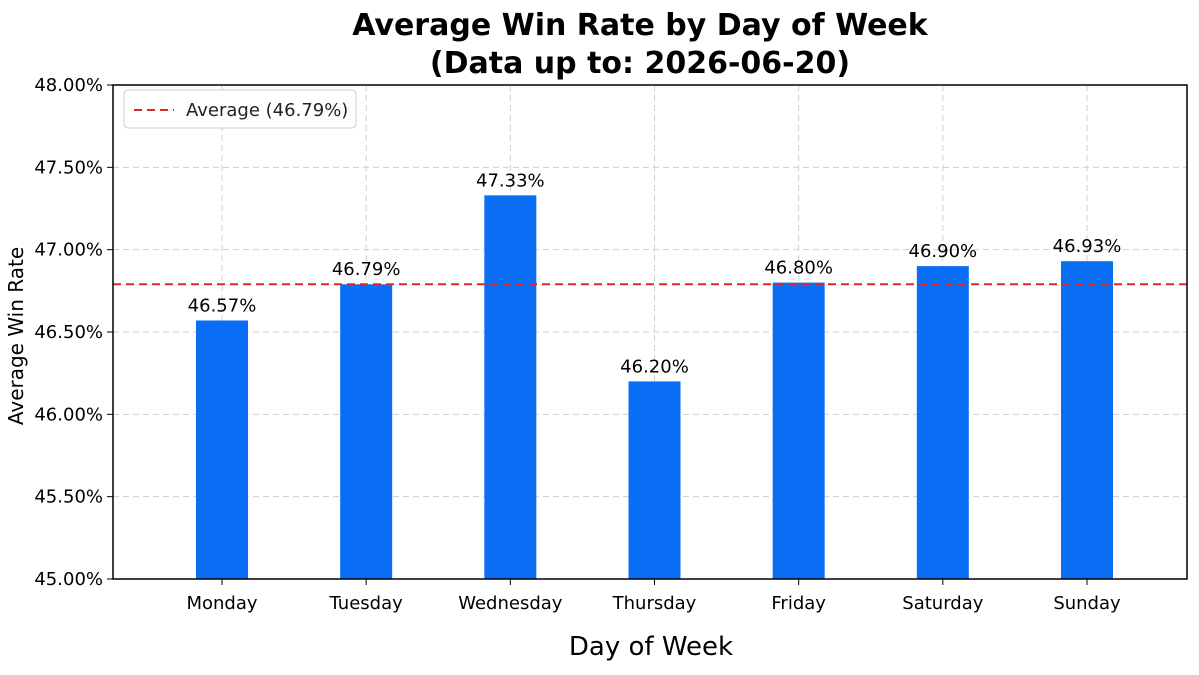 The height and width of the screenshot is (675, 1199). What do you see at coordinates (68, 332) in the screenshot?
I see `y-tick-label: 46.50%` at bounding box center [68, 332].